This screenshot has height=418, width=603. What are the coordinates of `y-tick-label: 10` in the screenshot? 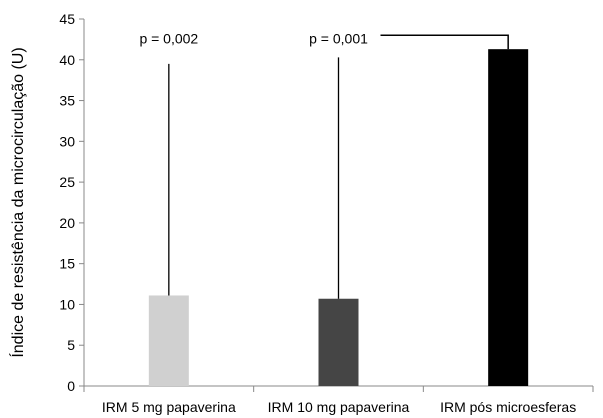 It's located at (67, 304).